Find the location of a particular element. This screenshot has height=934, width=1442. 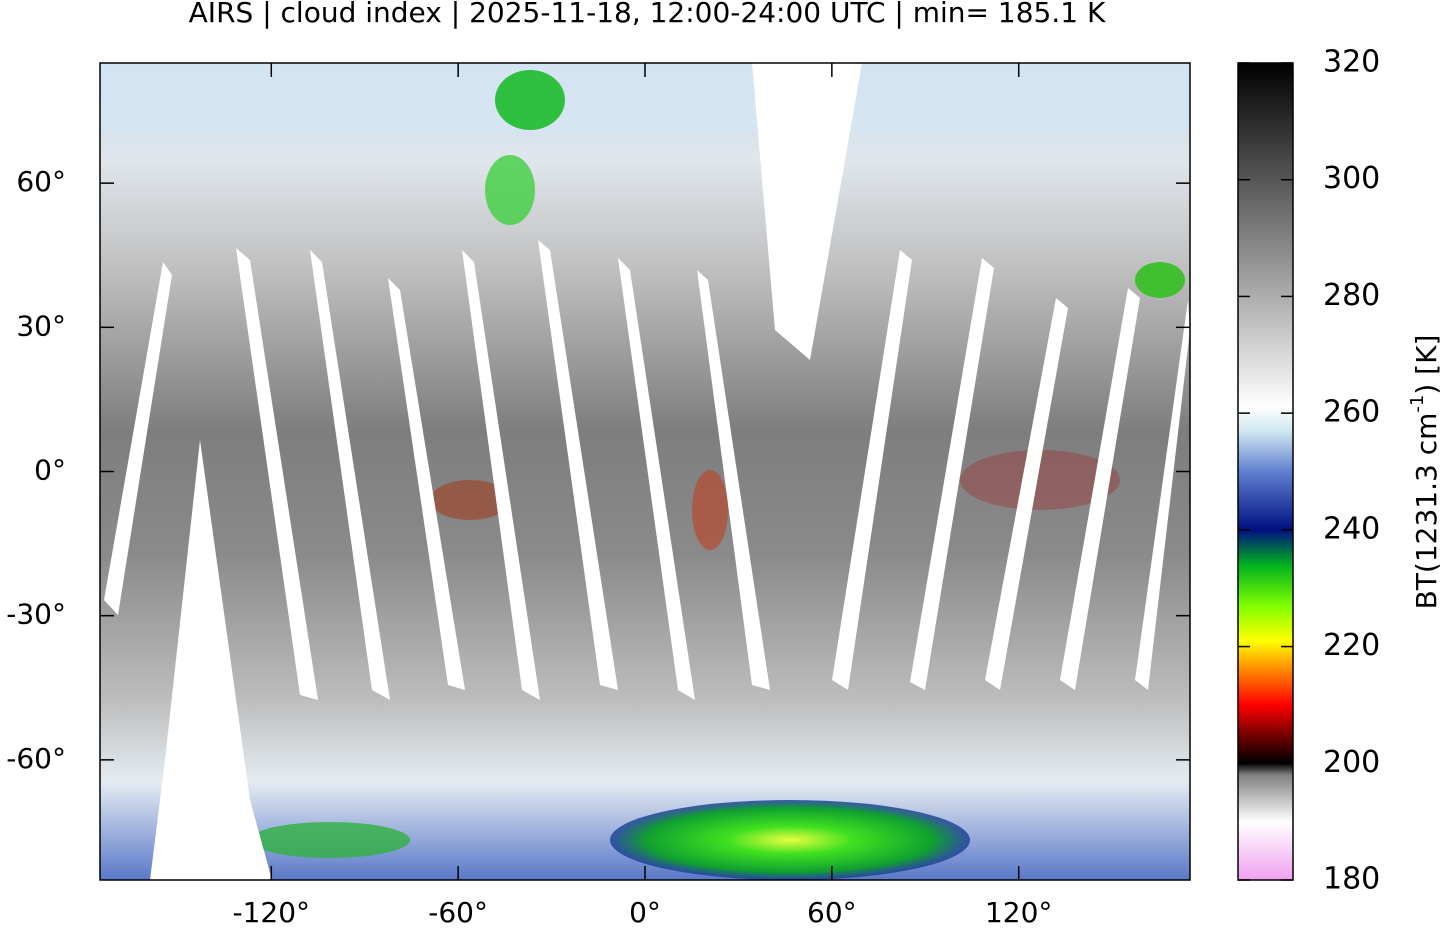

colorbar-tick-label: 180 is located at coordinates (1351, 879).